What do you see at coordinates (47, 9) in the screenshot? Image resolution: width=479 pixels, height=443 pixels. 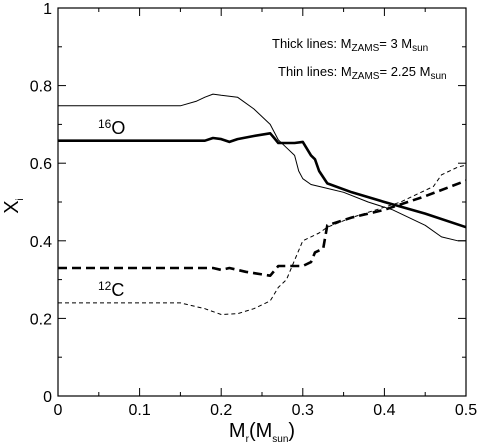 I see `y-tick-label: 1` at bounding box center [47, 9].